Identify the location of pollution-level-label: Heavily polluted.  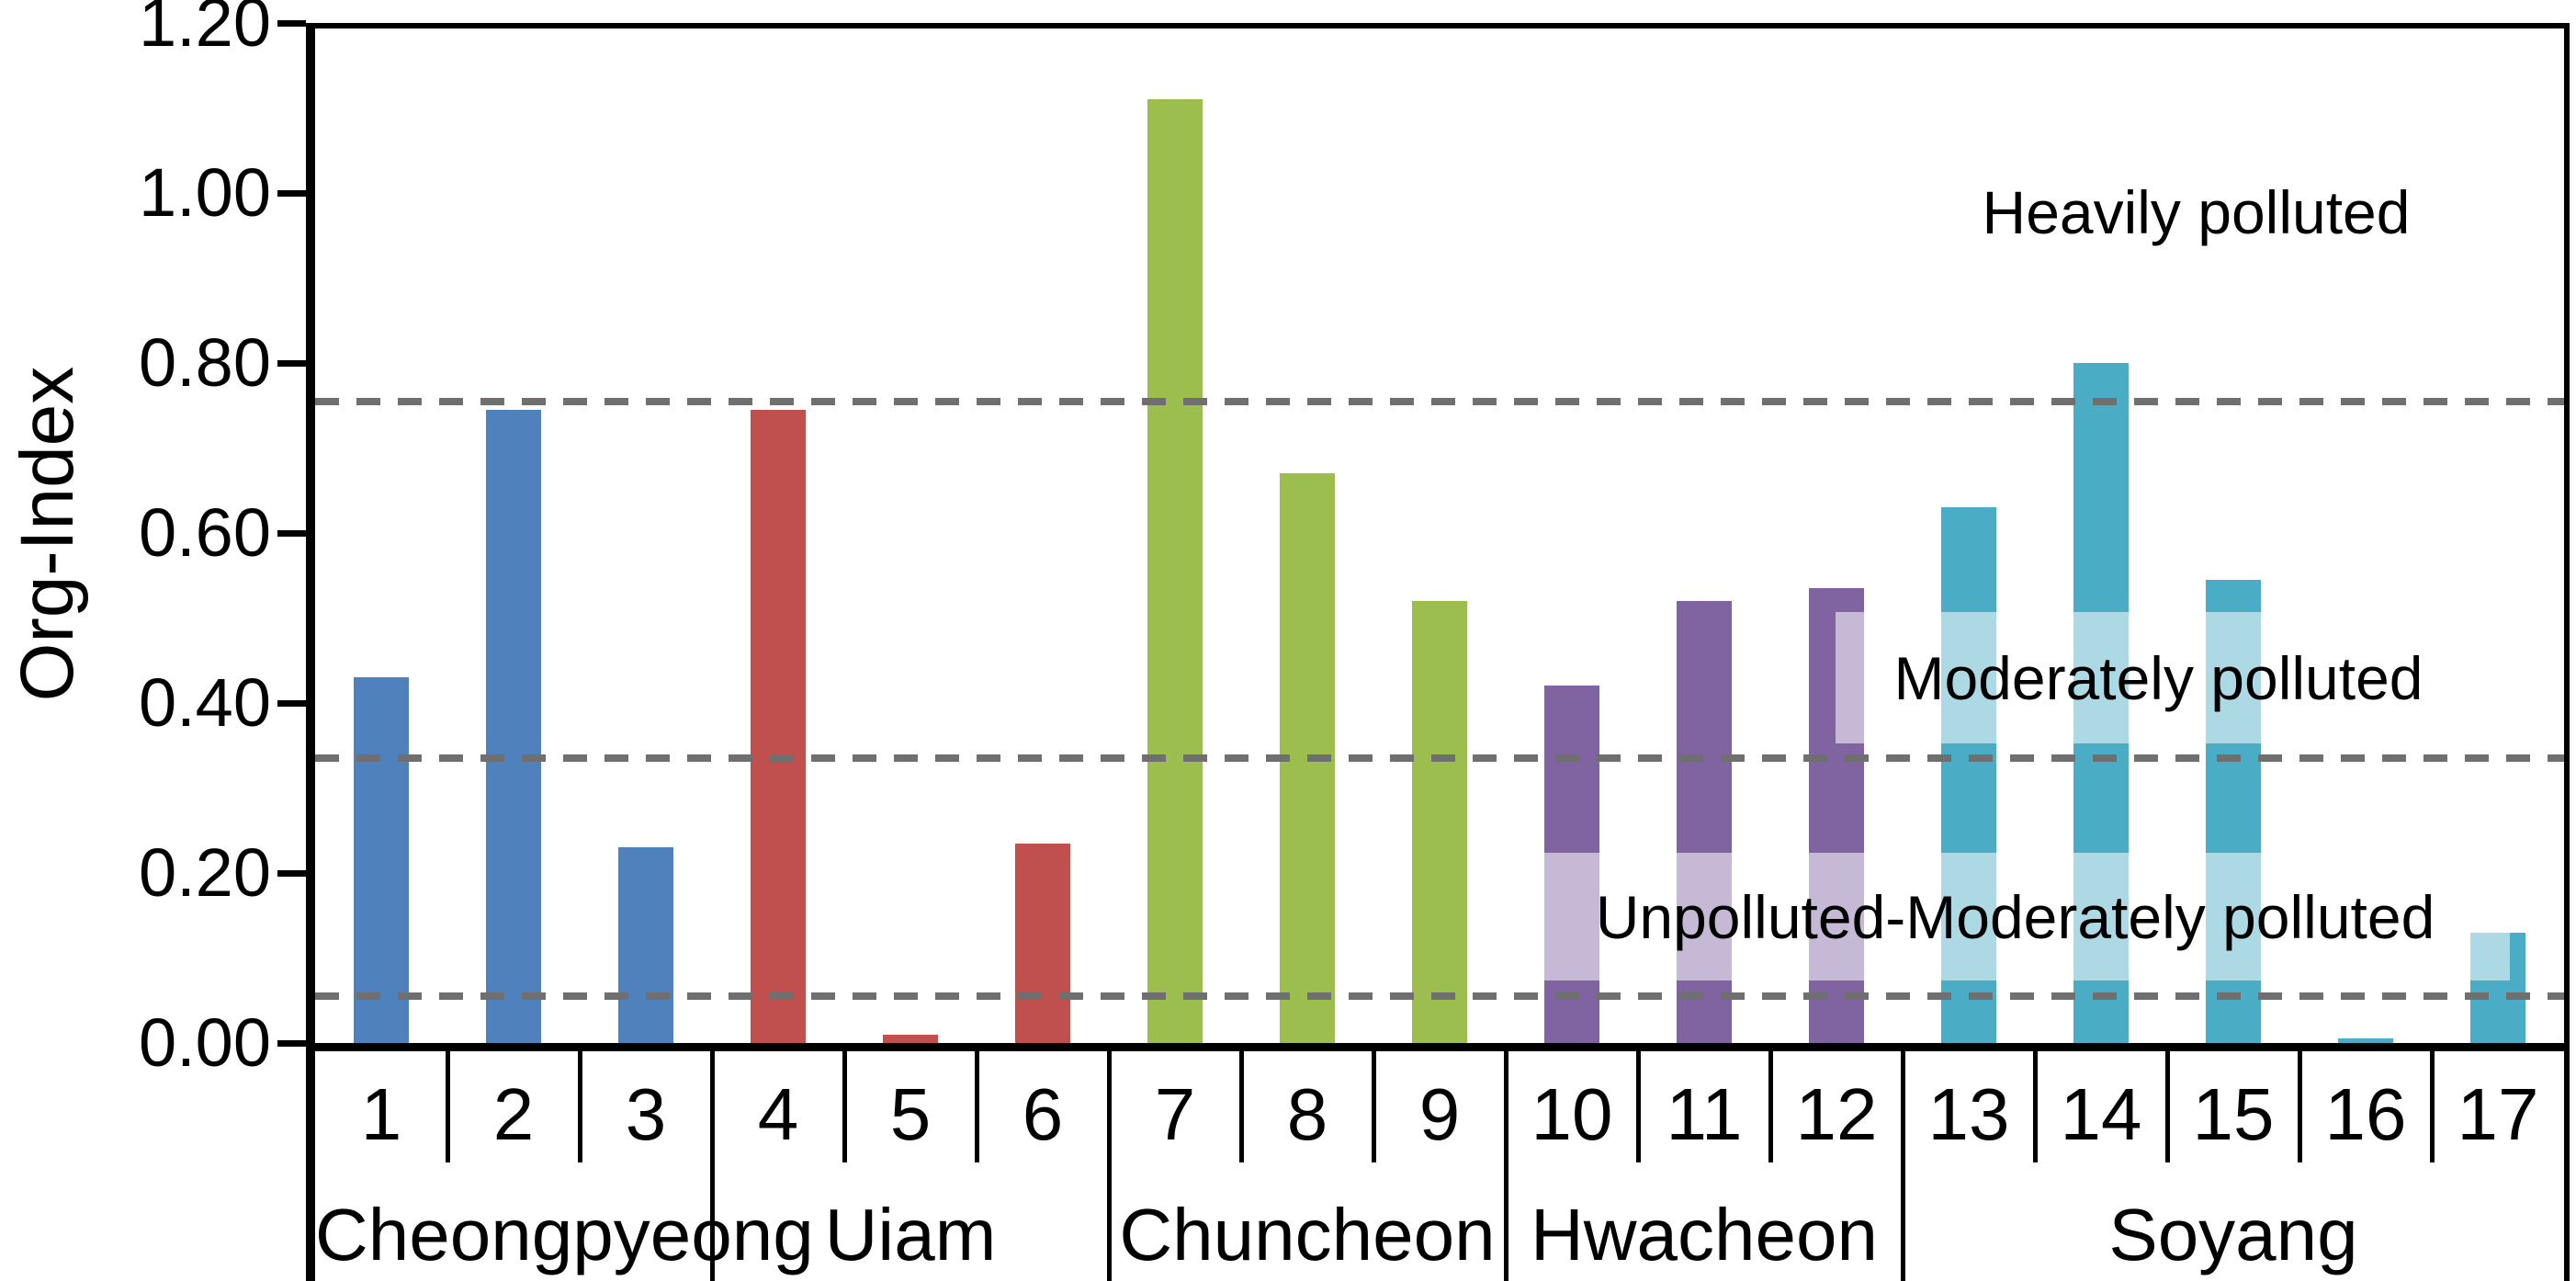
(2196, 212).